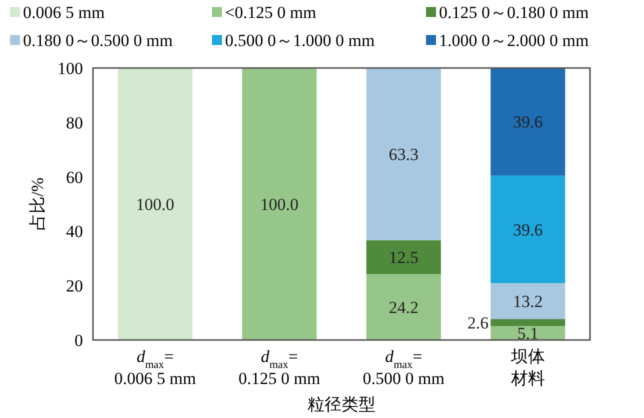 The width and height of the screenshot is (644, 418). Describe the element at coordinates (279, 367) in the screenshot. I see `x-tick-label: d$_{max}$= 0.125 0 mm` at that location.